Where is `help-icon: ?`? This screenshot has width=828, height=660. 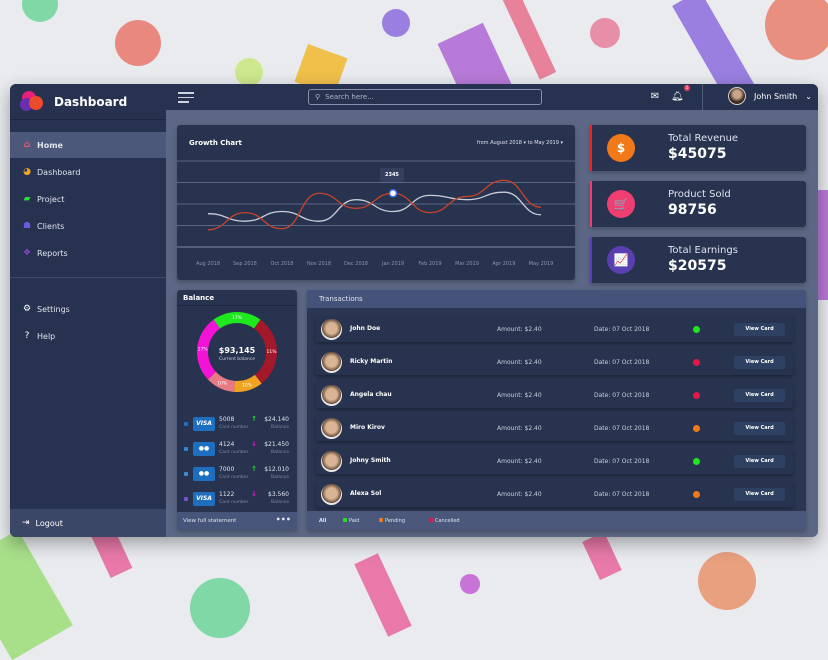
help-icon: ? is located at coordinates (27, 336).